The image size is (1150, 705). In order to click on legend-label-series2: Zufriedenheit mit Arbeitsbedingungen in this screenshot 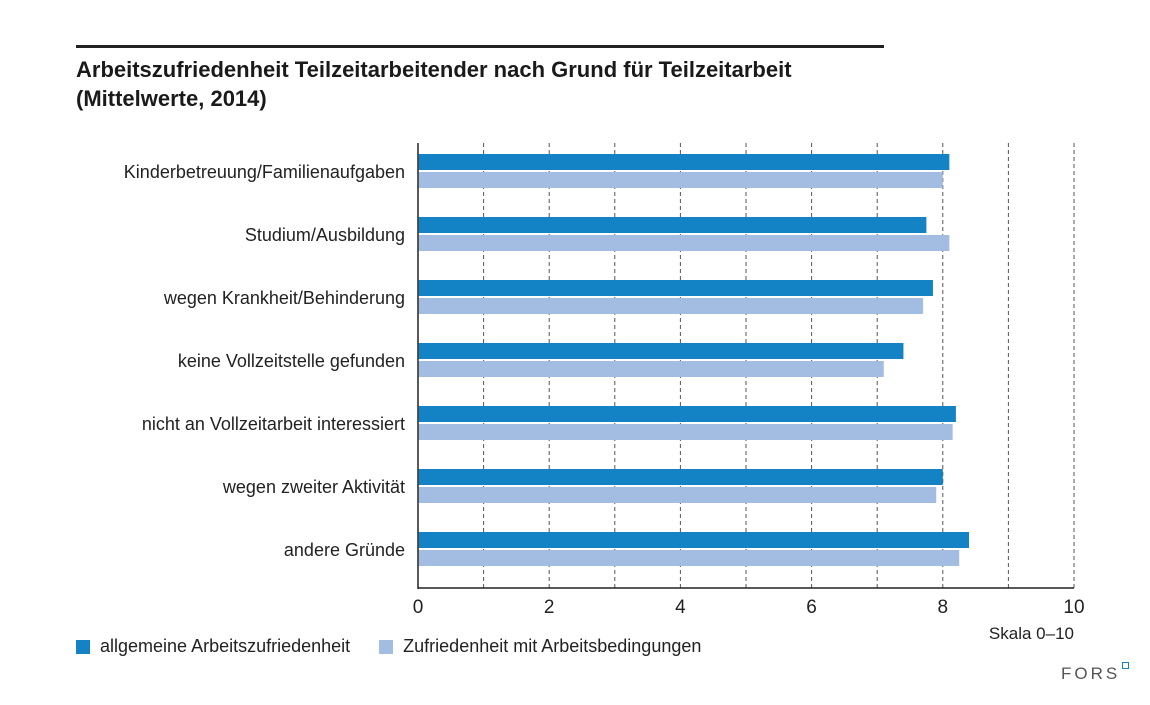, I will do `click(552, 646)`.